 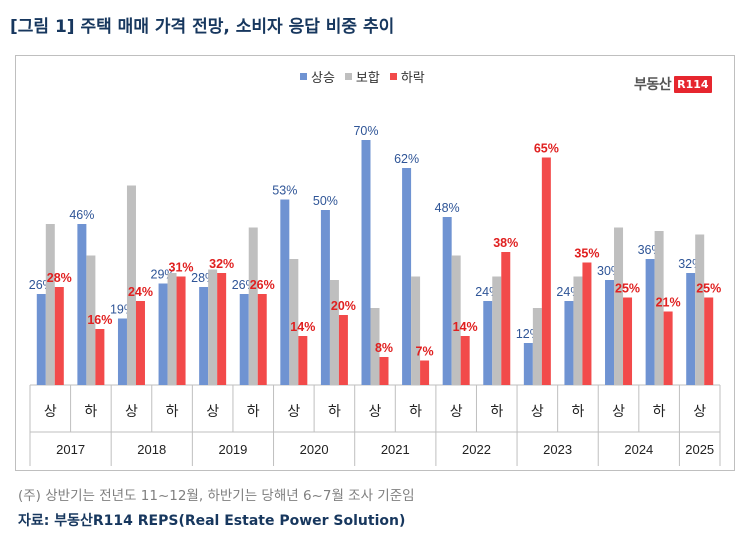 I want to click on year-label: 2022, so click(x=476, y=449).